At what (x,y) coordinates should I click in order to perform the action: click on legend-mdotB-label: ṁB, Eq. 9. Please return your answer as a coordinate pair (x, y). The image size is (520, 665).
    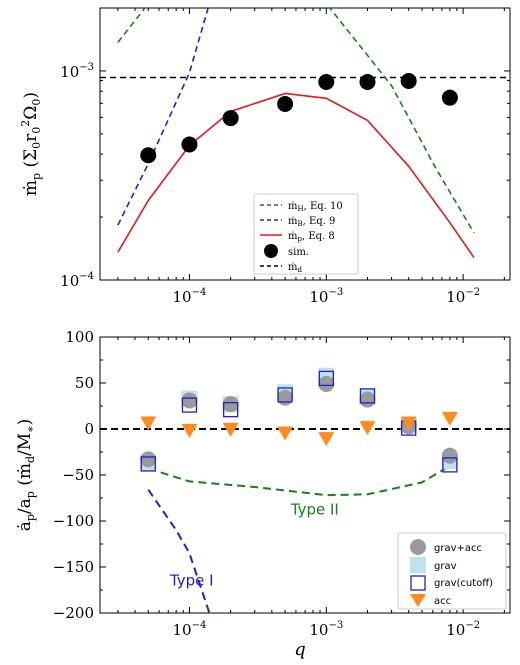
    Looking at the image, I should click on (311, 222).